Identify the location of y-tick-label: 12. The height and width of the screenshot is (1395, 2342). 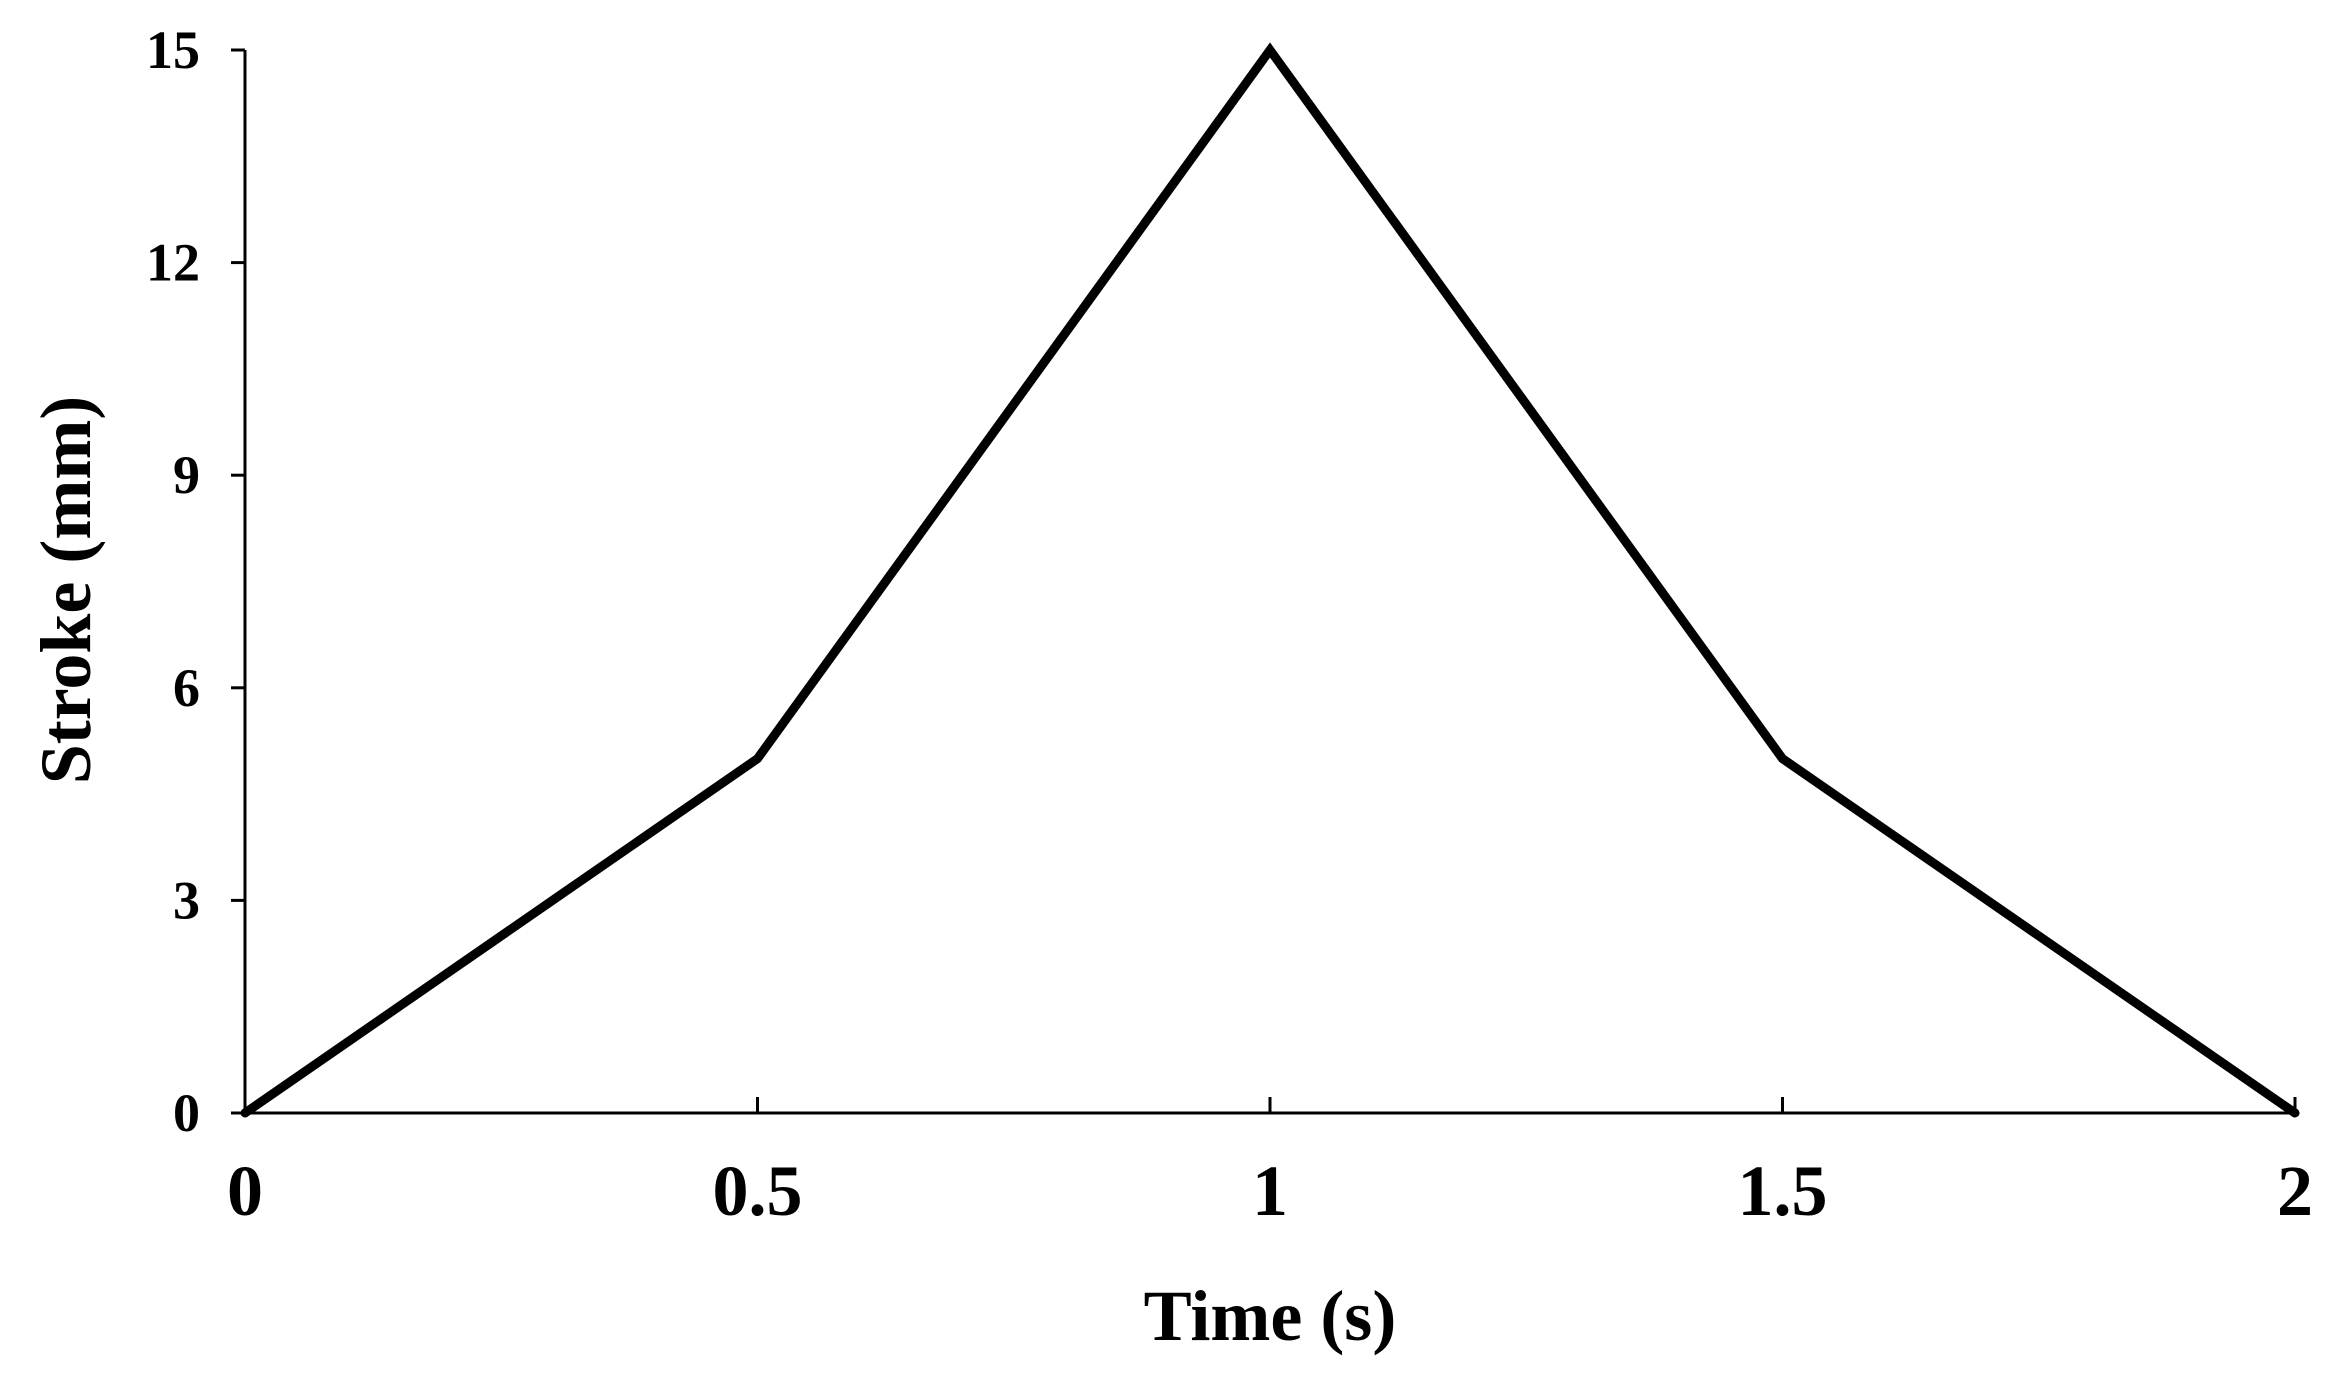
(173, 263).